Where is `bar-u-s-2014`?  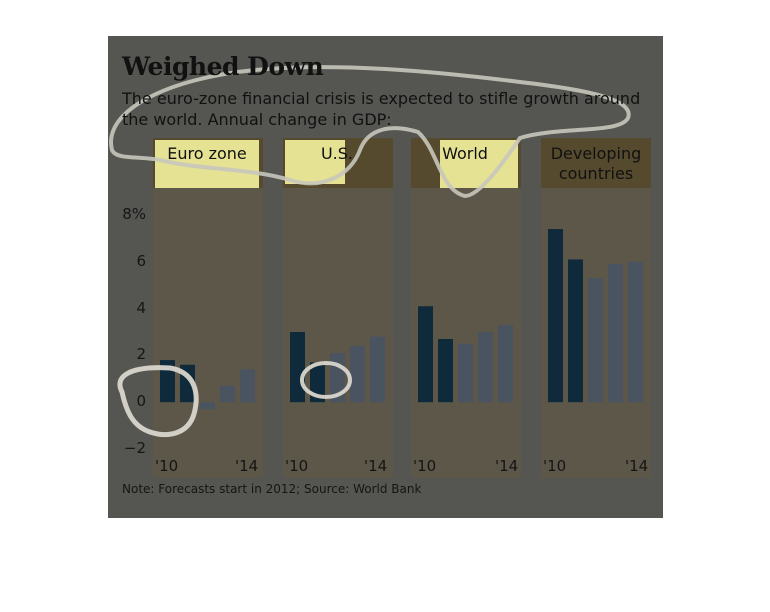
bar-u-s-2014 is located at coordinates (377, 369).